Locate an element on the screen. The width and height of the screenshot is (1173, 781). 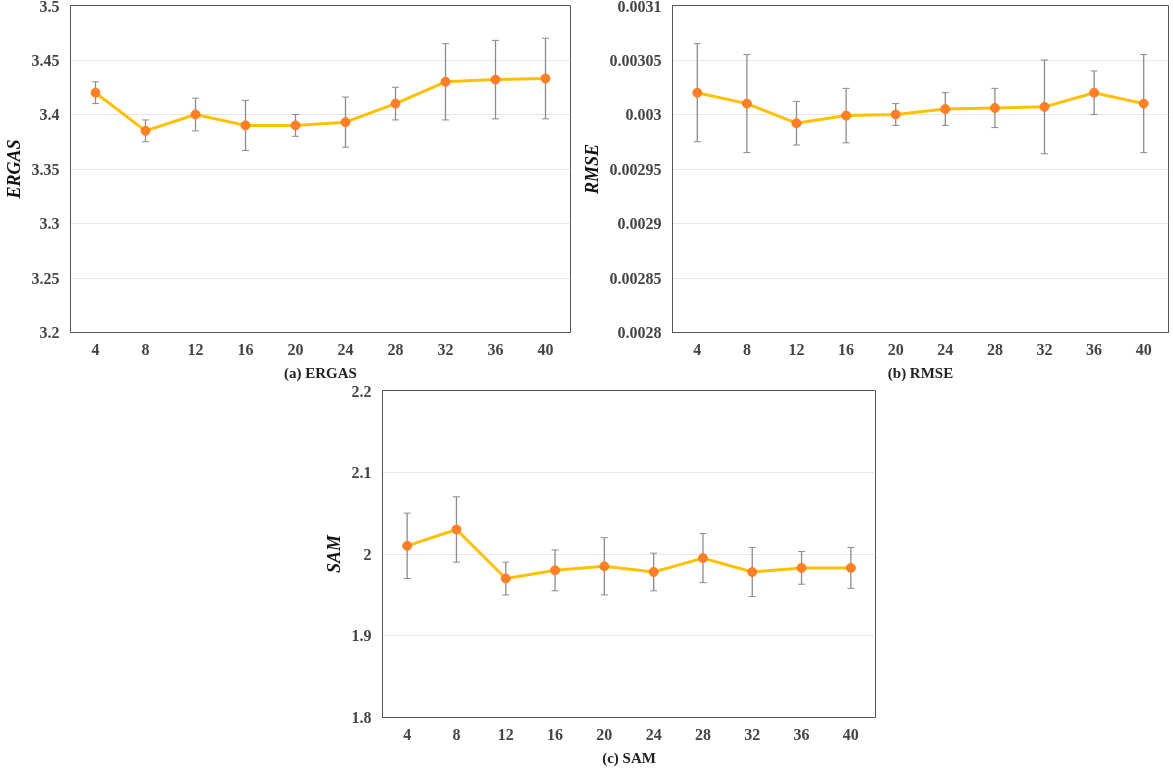
y-axis-title: SAM is located at coordinates (333, 553).